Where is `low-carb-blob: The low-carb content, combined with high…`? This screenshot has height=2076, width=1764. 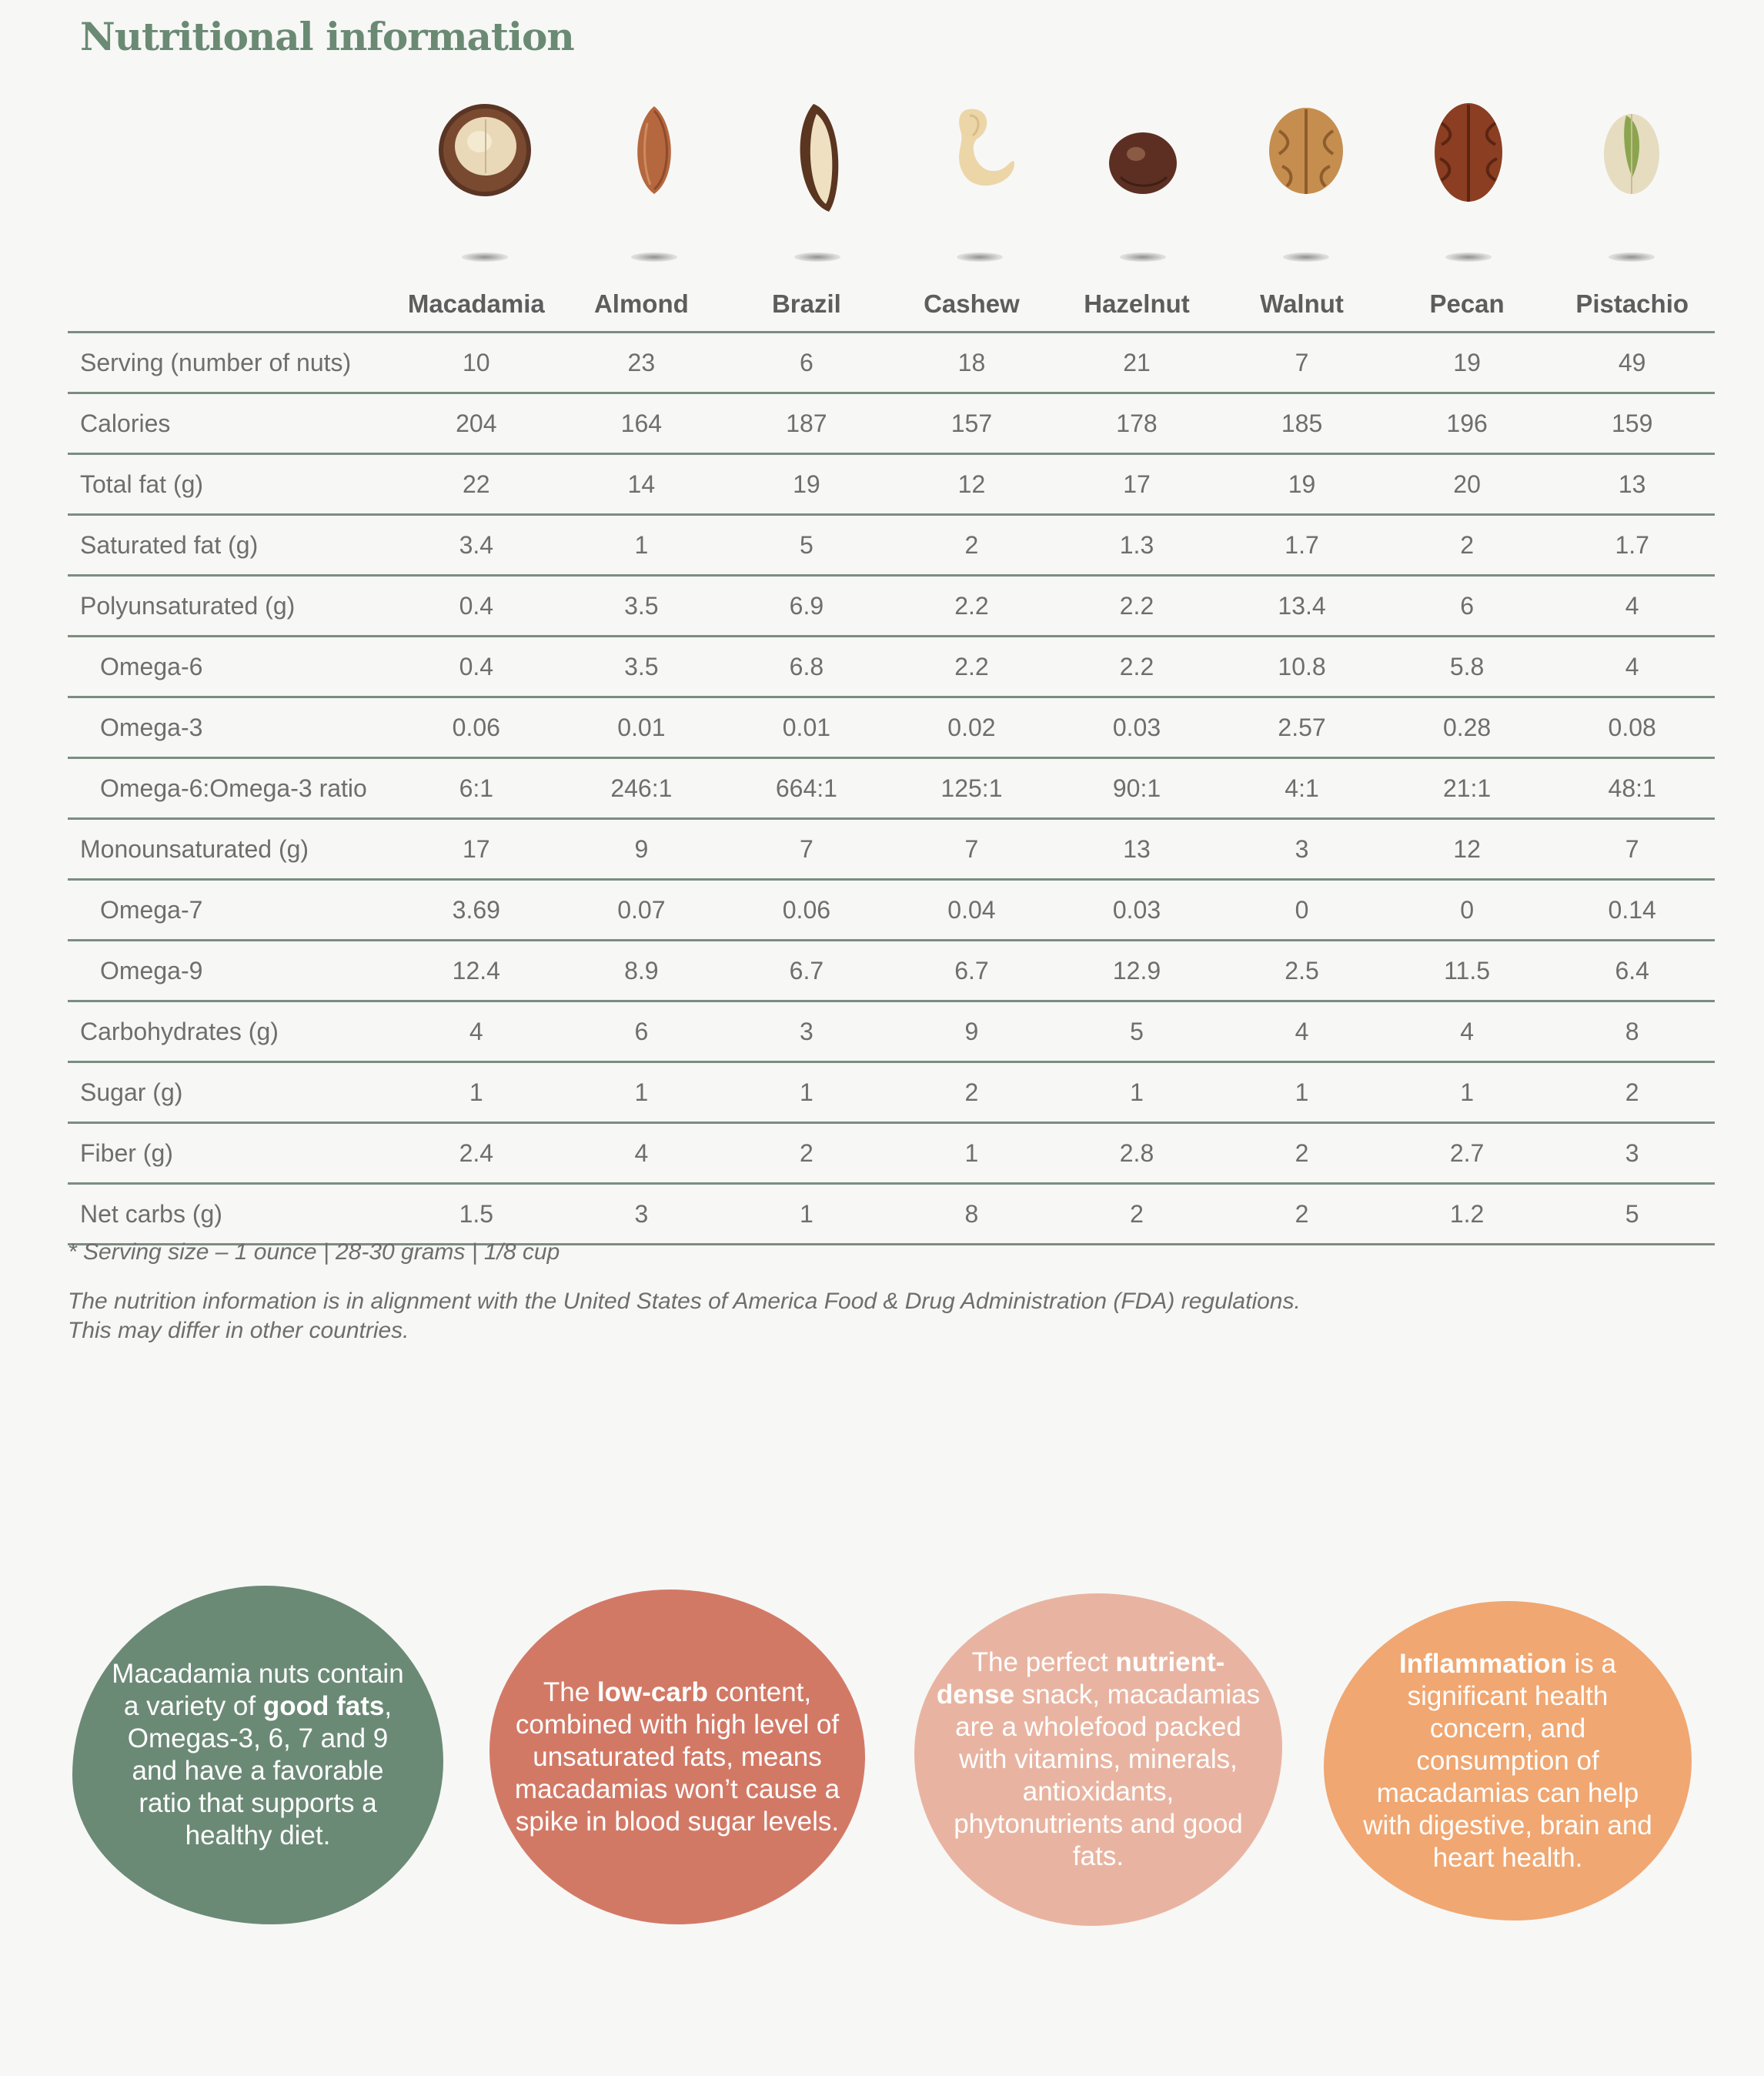
low-carb-blob: The low-carb content, combined with high… is located at coordinates (677, 1757).